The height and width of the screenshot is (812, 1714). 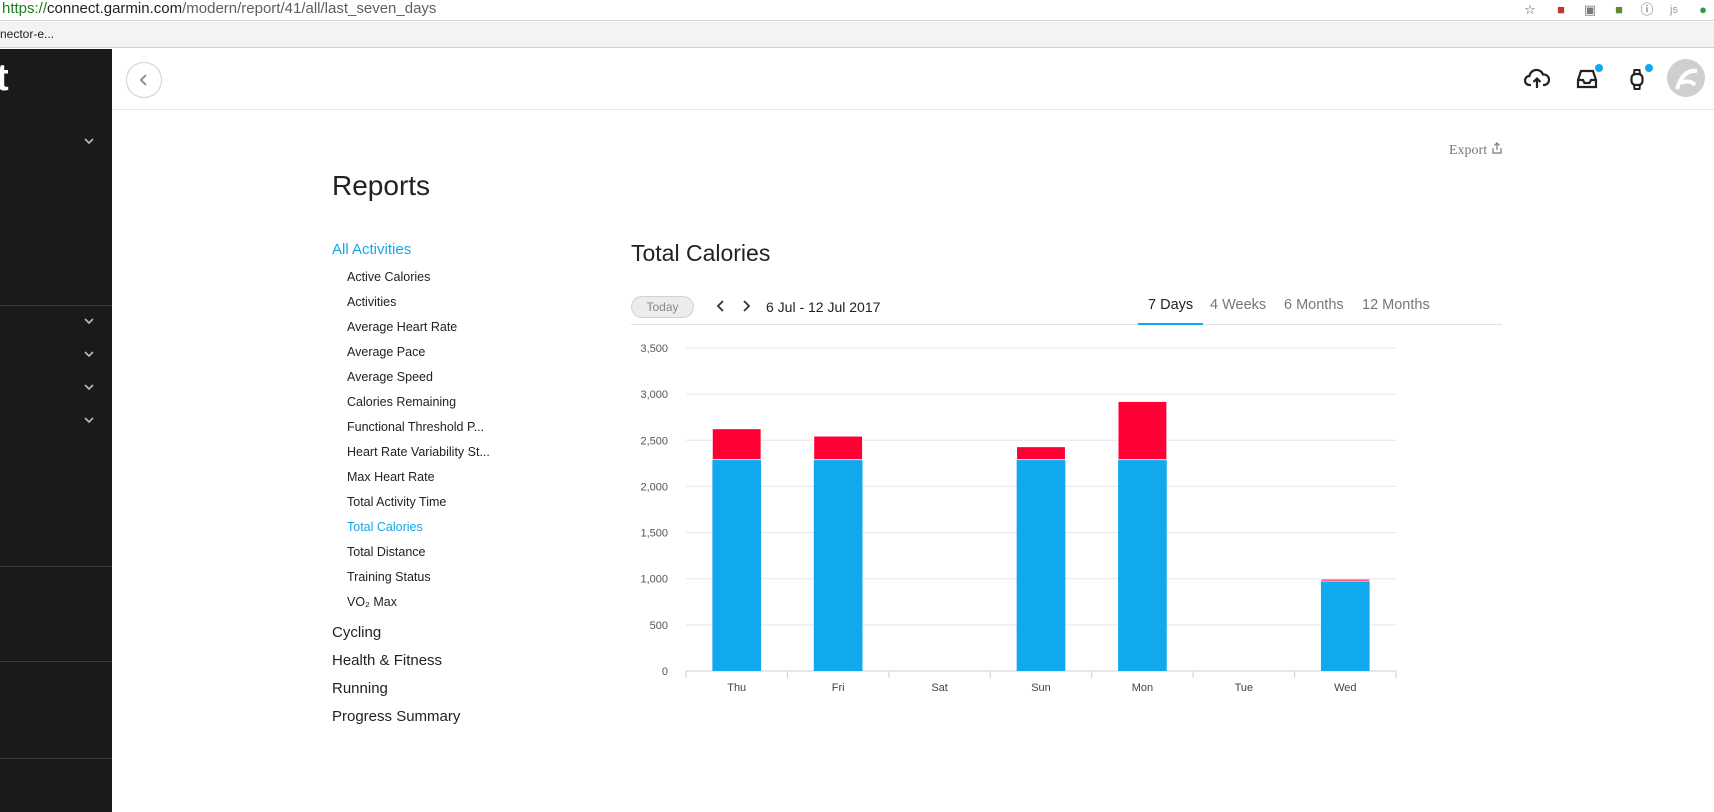 What do you see at coordinates (659, 626) in the screenshot?
I see `y-tick-label: 500` at bounding box center [659, 626].